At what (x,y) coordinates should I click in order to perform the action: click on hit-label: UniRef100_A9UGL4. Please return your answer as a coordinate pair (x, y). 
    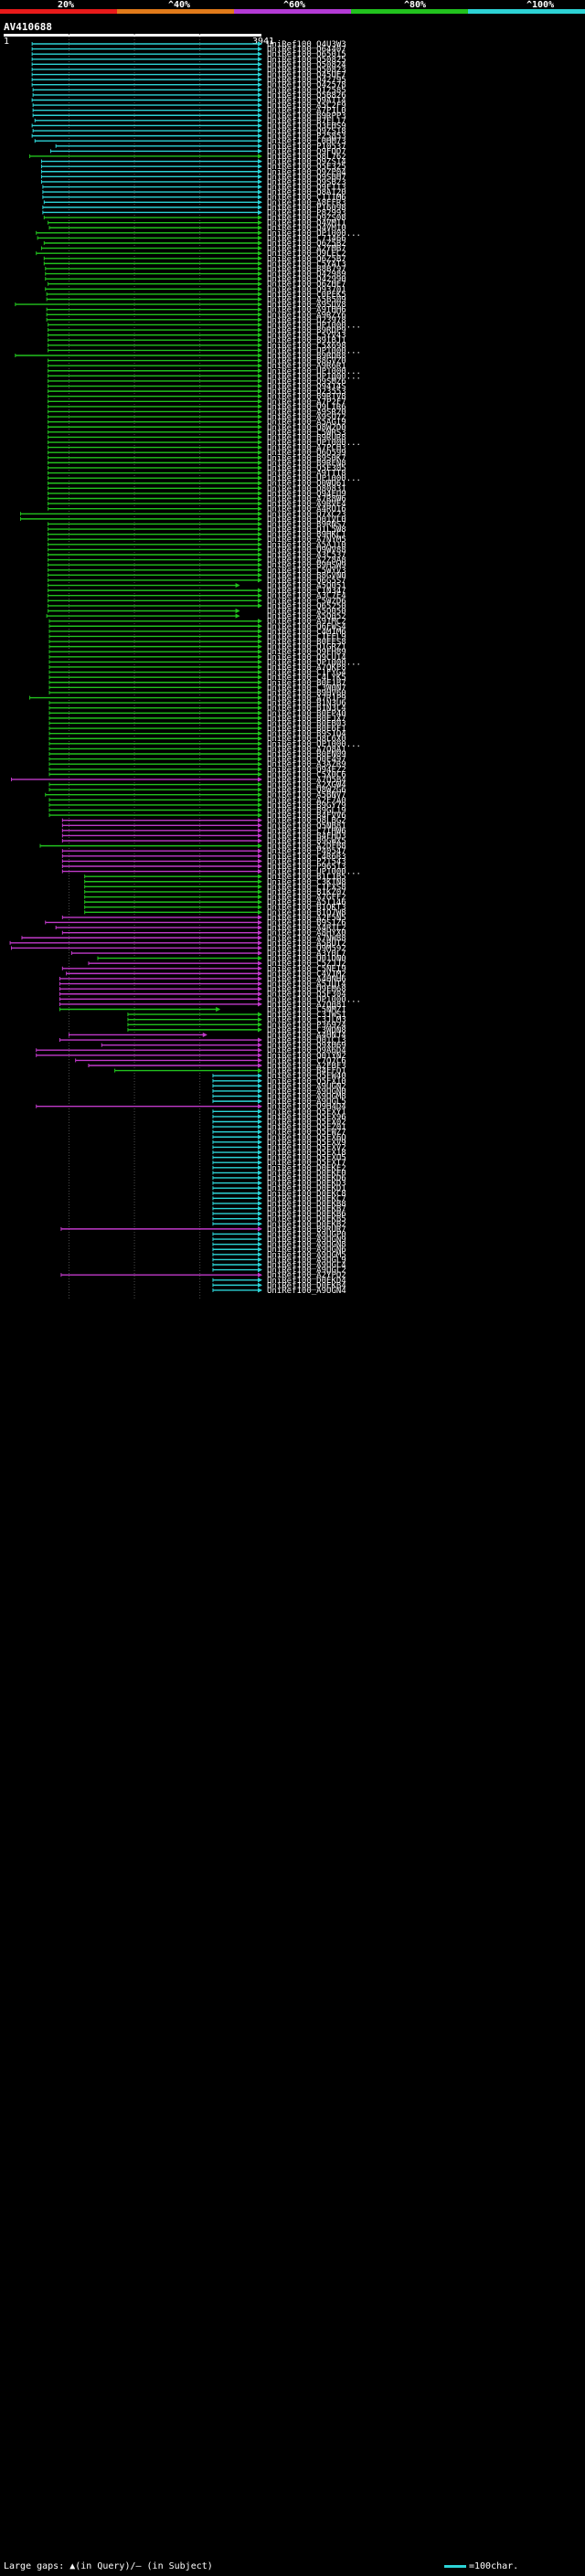
    Looking at the image, I should click on (307, 1265).